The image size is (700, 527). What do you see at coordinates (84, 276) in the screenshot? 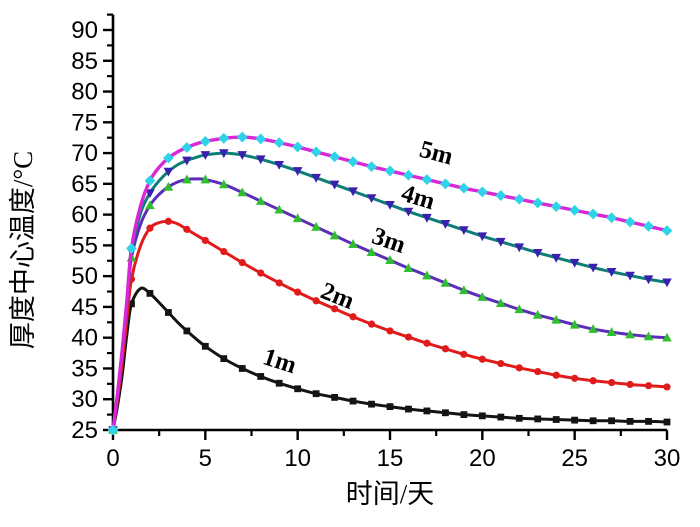
I see `y-tick-label-50: 50` at bounding box center [84, 276].